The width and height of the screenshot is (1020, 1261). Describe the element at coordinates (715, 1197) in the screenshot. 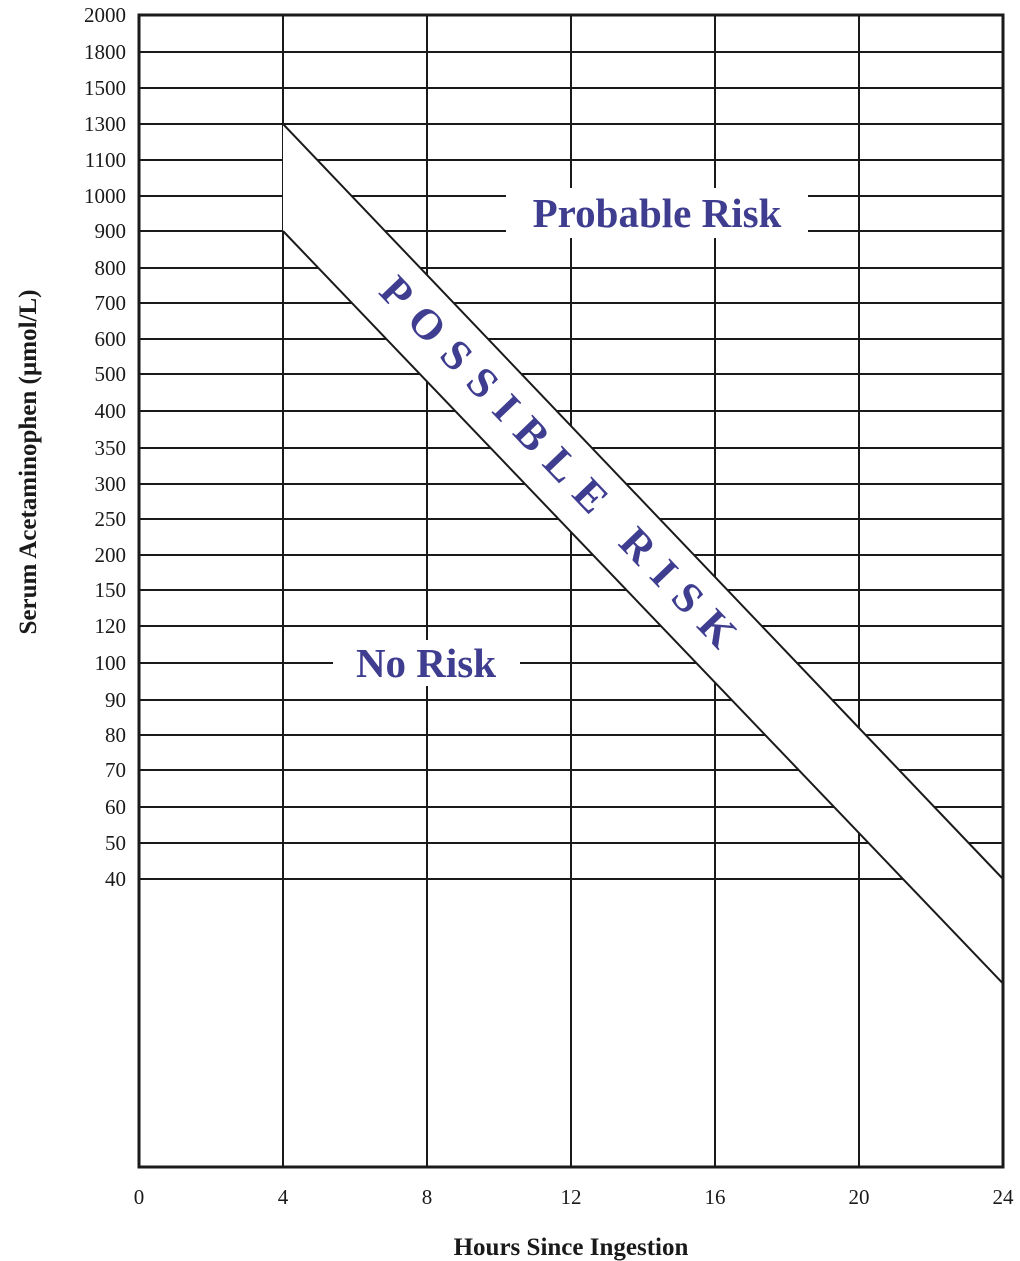

I see `x-tick-label: 16` at that location.